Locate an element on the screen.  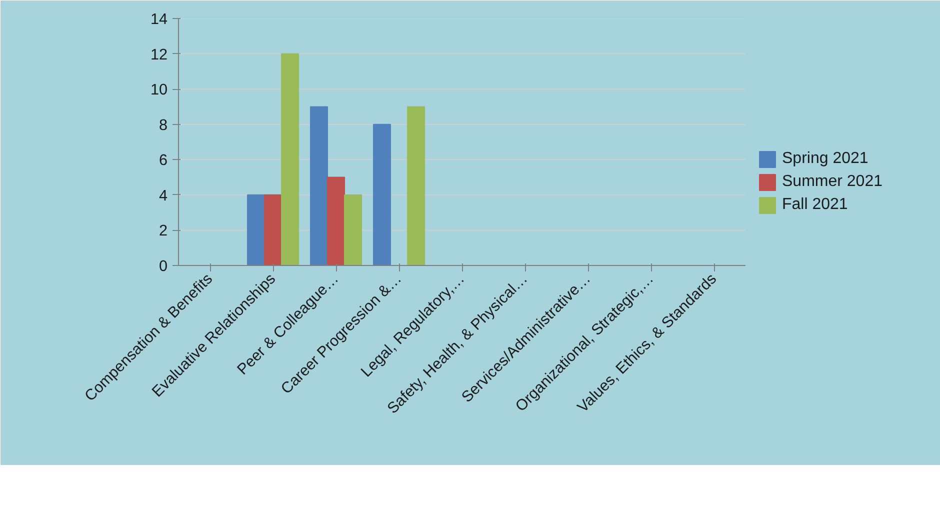
y-tick-label: 12 is located at coordinates (159, 55).